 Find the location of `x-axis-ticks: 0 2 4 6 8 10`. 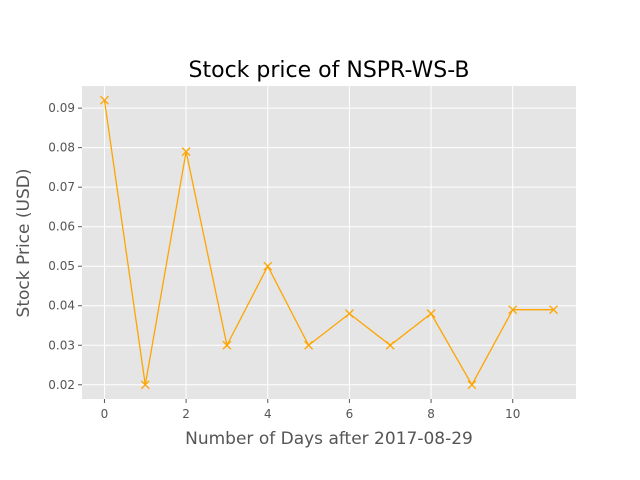

x-axis-ticks: 0 2 4 6 8 10 is located at coordinates (310, 410).